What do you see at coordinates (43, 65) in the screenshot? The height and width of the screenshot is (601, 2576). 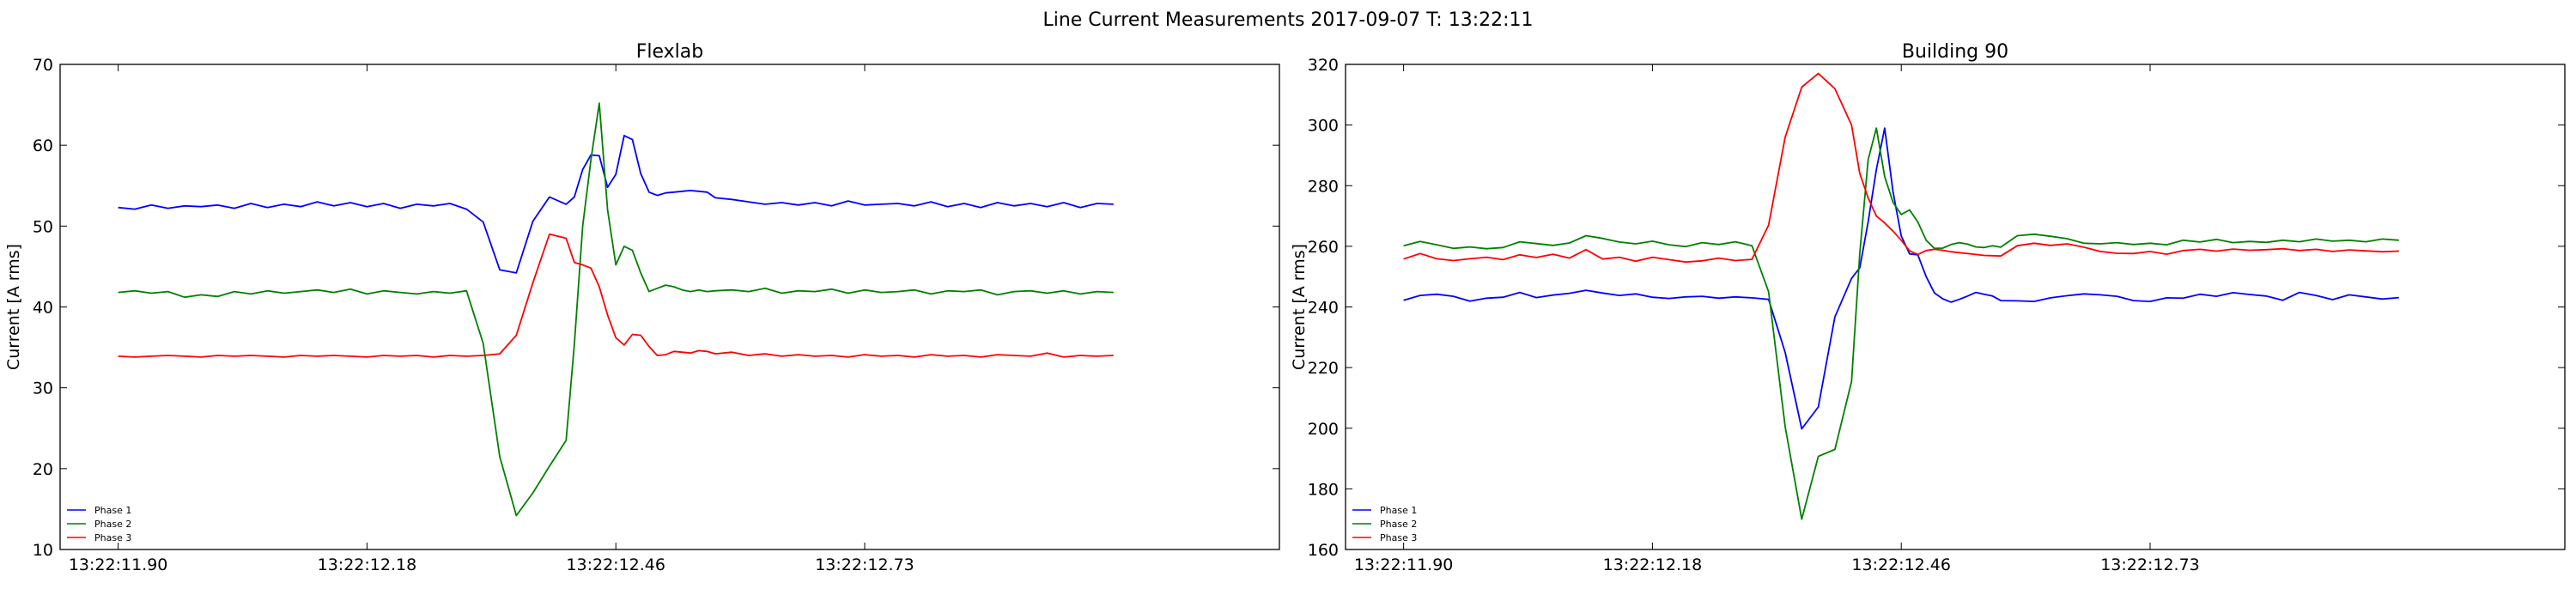 I see `y-tick-label: 70` at bounding box center [43, 65].